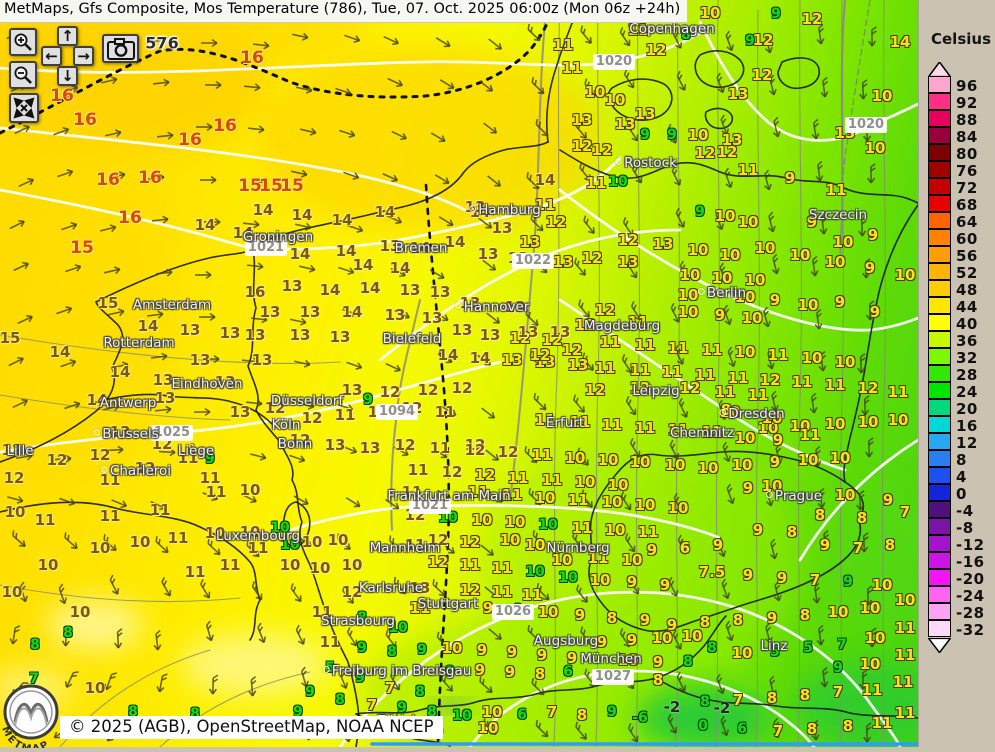 This screenshot has width=995, height=752. Describe the element at coordinates (83, 56) in the screenshot. I see `pan-right-arrow-button: →` at that location.